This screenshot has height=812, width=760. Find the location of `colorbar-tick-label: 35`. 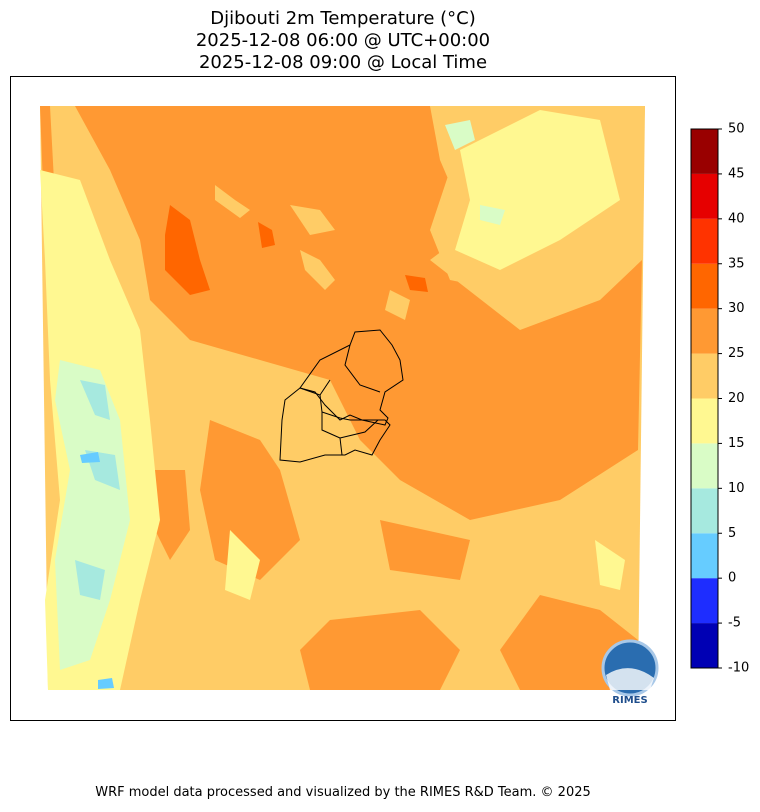

colorbar-tick-label: 35 is located at coordinates (736, 263).